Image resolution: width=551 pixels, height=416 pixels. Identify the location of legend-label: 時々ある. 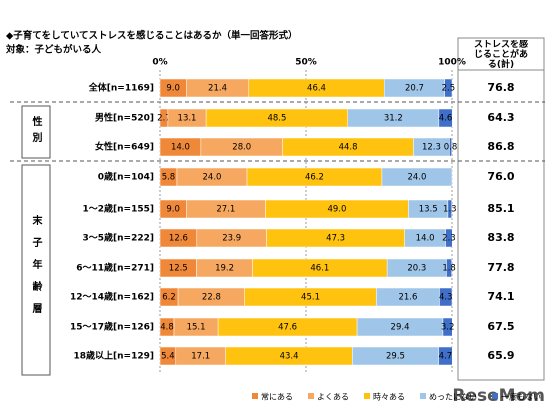
(389, 397).